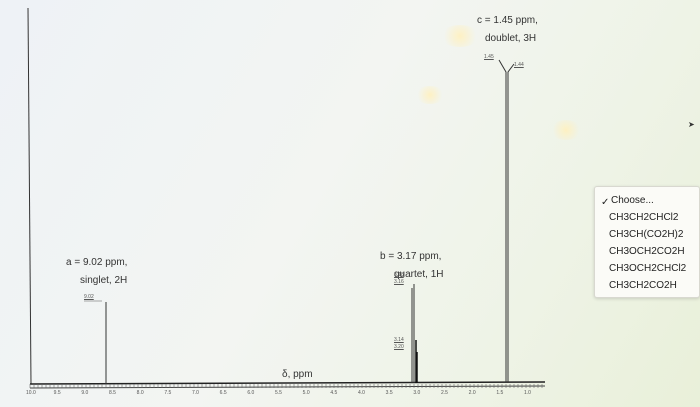  I want to click on x-axis-tick-label: 8.0, so click(140, 393).